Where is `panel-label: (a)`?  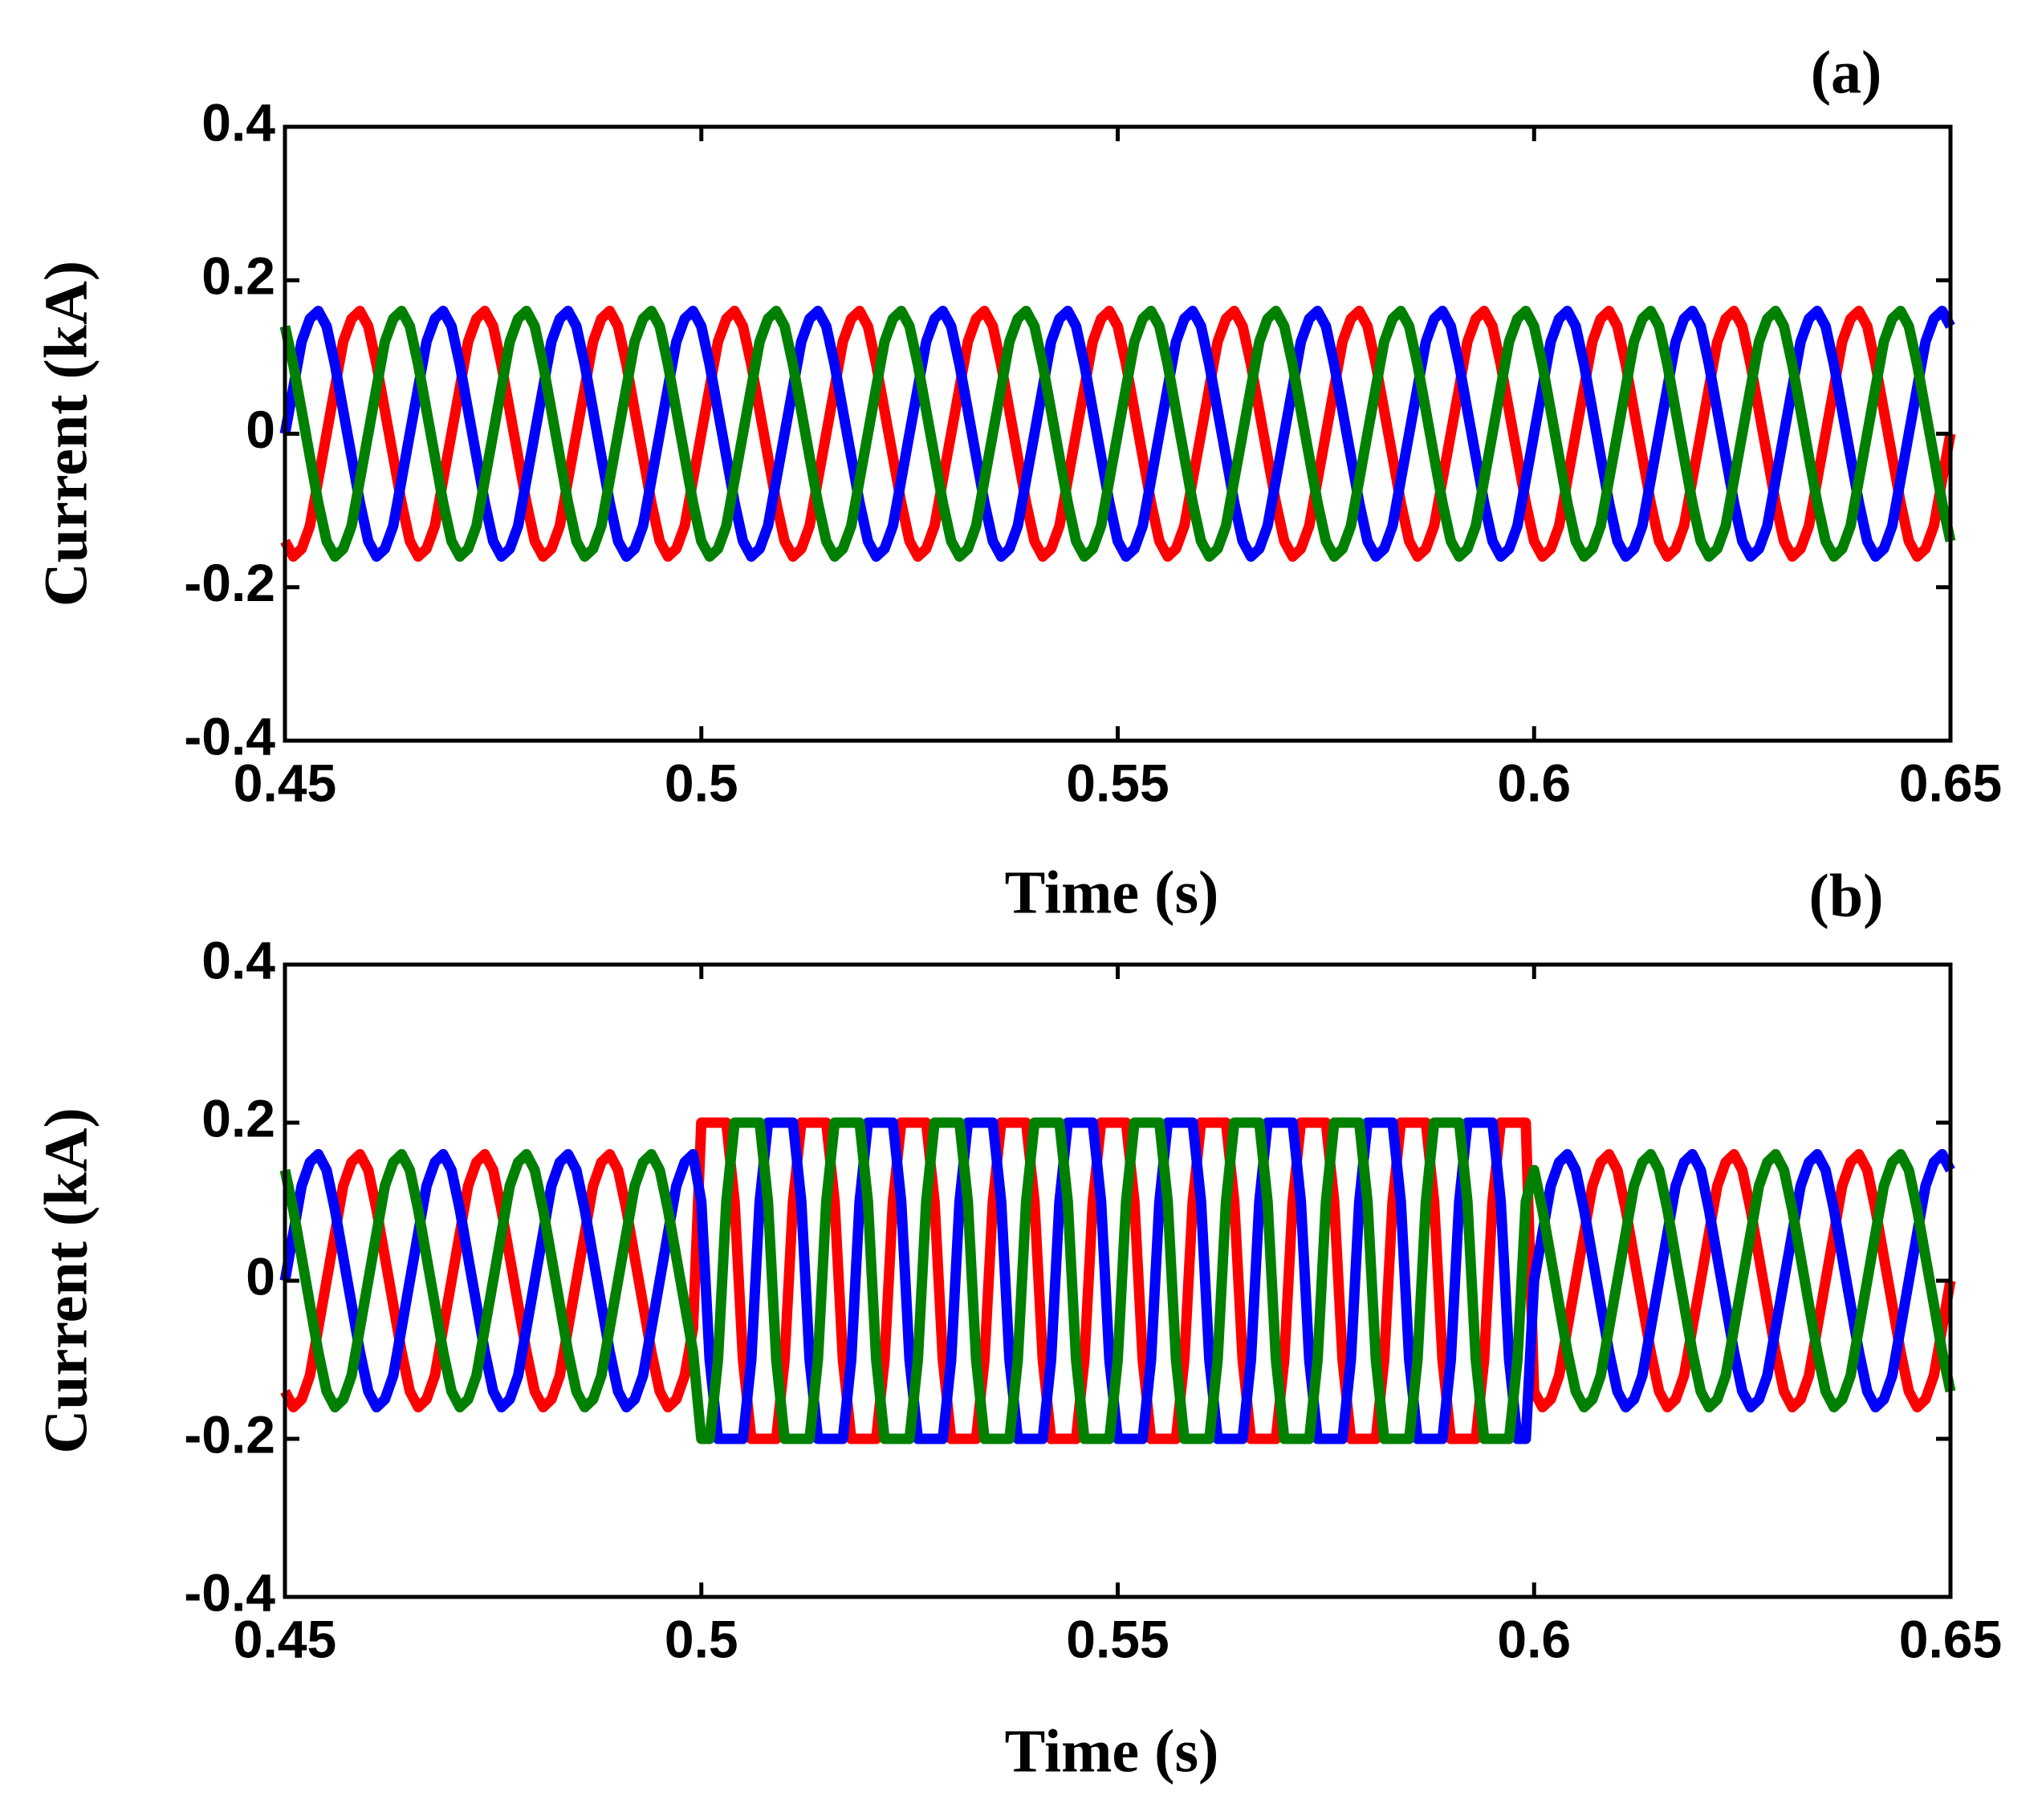 panel-label: (a) is located at coordinates (1846, 73).